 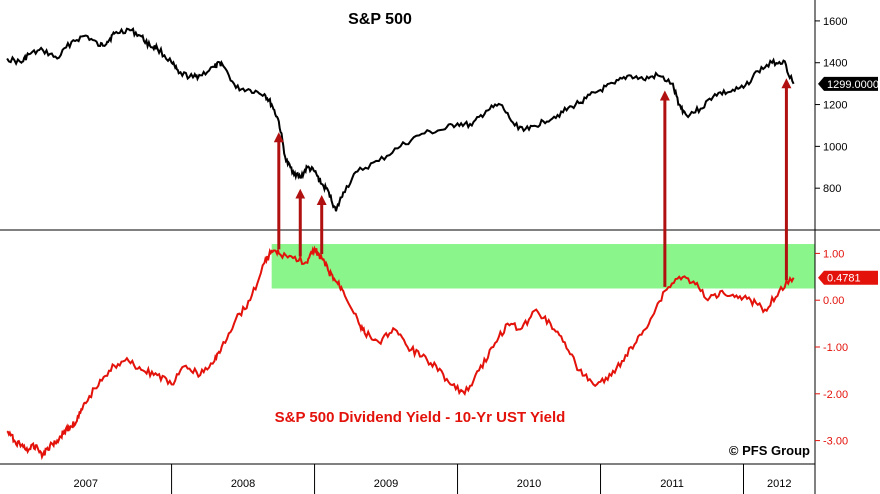 I want to click on last-value-badge-bottom: 0.4781, so click(x=848, y=277).